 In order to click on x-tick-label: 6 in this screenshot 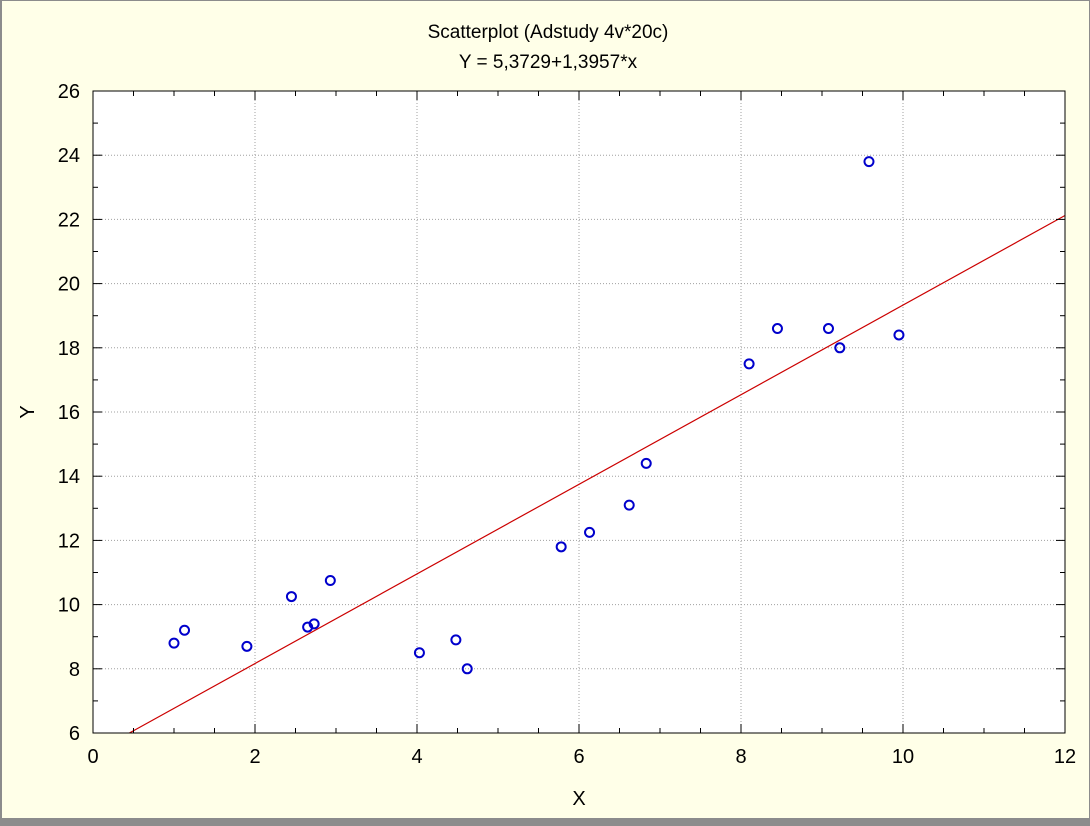, I will do `click(578, 757)`.